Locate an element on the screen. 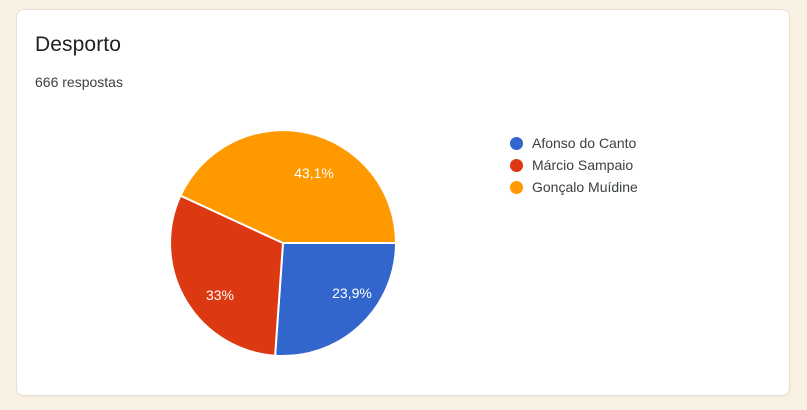 Image resolution: width=807 pixels, height=410 pixels. pie-slice-marcio-sampaio is located at coordinates (227, 275).